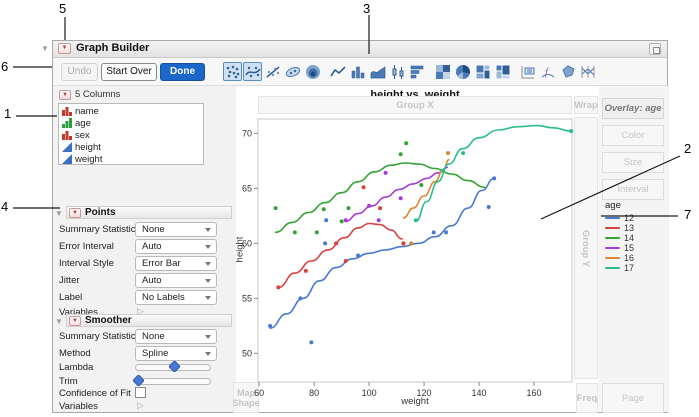 The height and width of the screenshot is (417, 699). I want to click on heatmap-icon, so click(442, 71).